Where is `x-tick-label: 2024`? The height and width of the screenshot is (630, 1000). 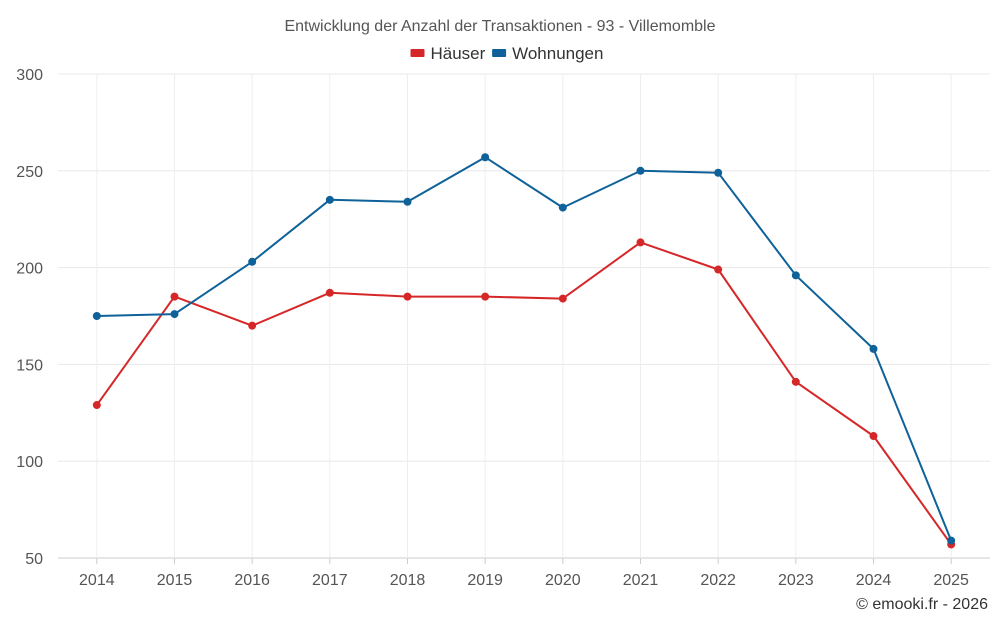 x-tick-label: 2024 is located at coordinates (874, 580).